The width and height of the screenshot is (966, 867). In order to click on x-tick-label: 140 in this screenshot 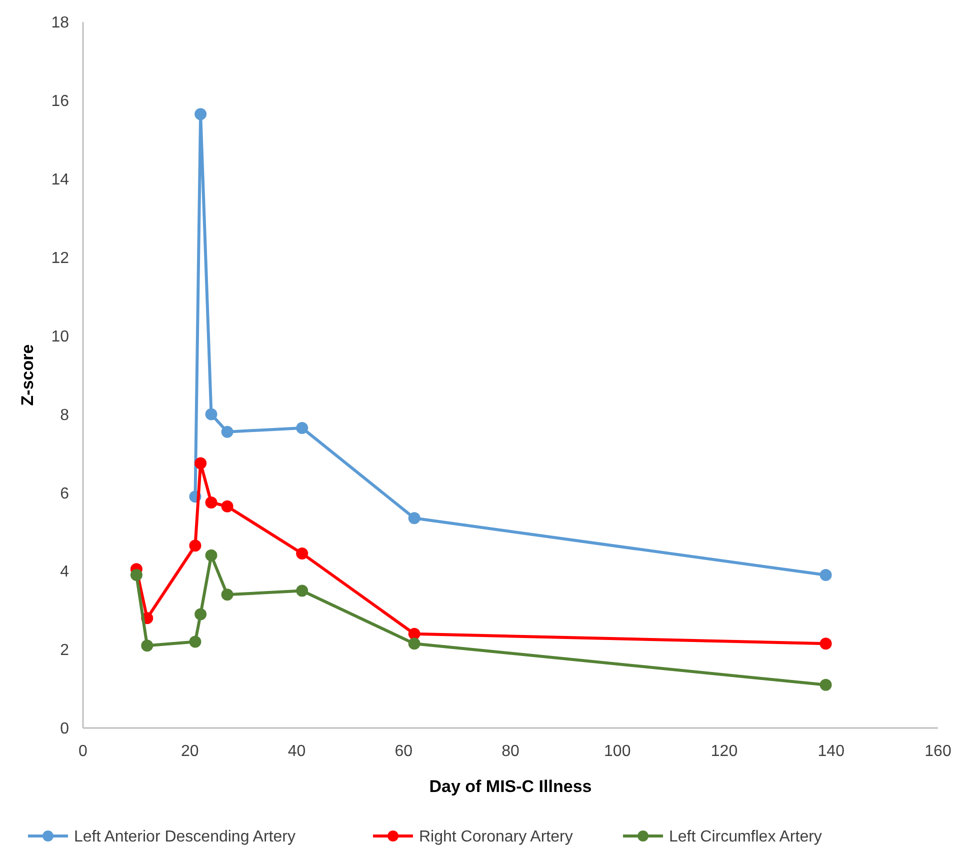, I will do `click(831, 751)`.